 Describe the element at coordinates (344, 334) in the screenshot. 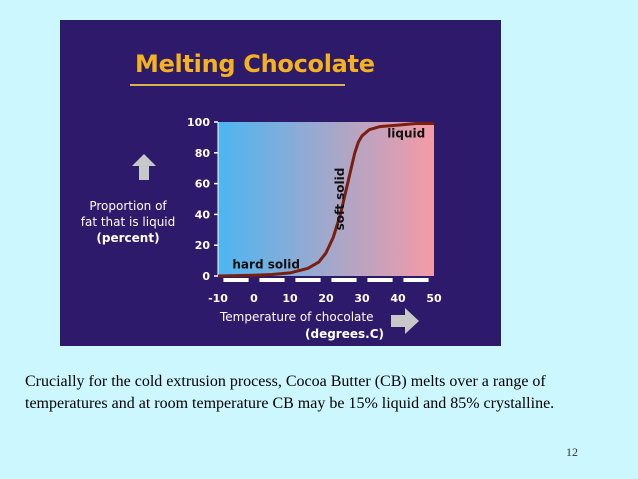

I see `x-axis-unit: (degrees.C)` at that location.